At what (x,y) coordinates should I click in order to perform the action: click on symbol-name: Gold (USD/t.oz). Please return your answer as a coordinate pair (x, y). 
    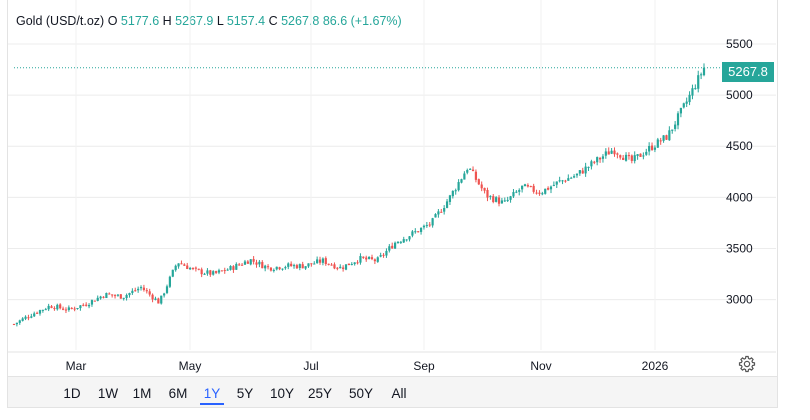
    Looking at the image, I should click on (60, 21).